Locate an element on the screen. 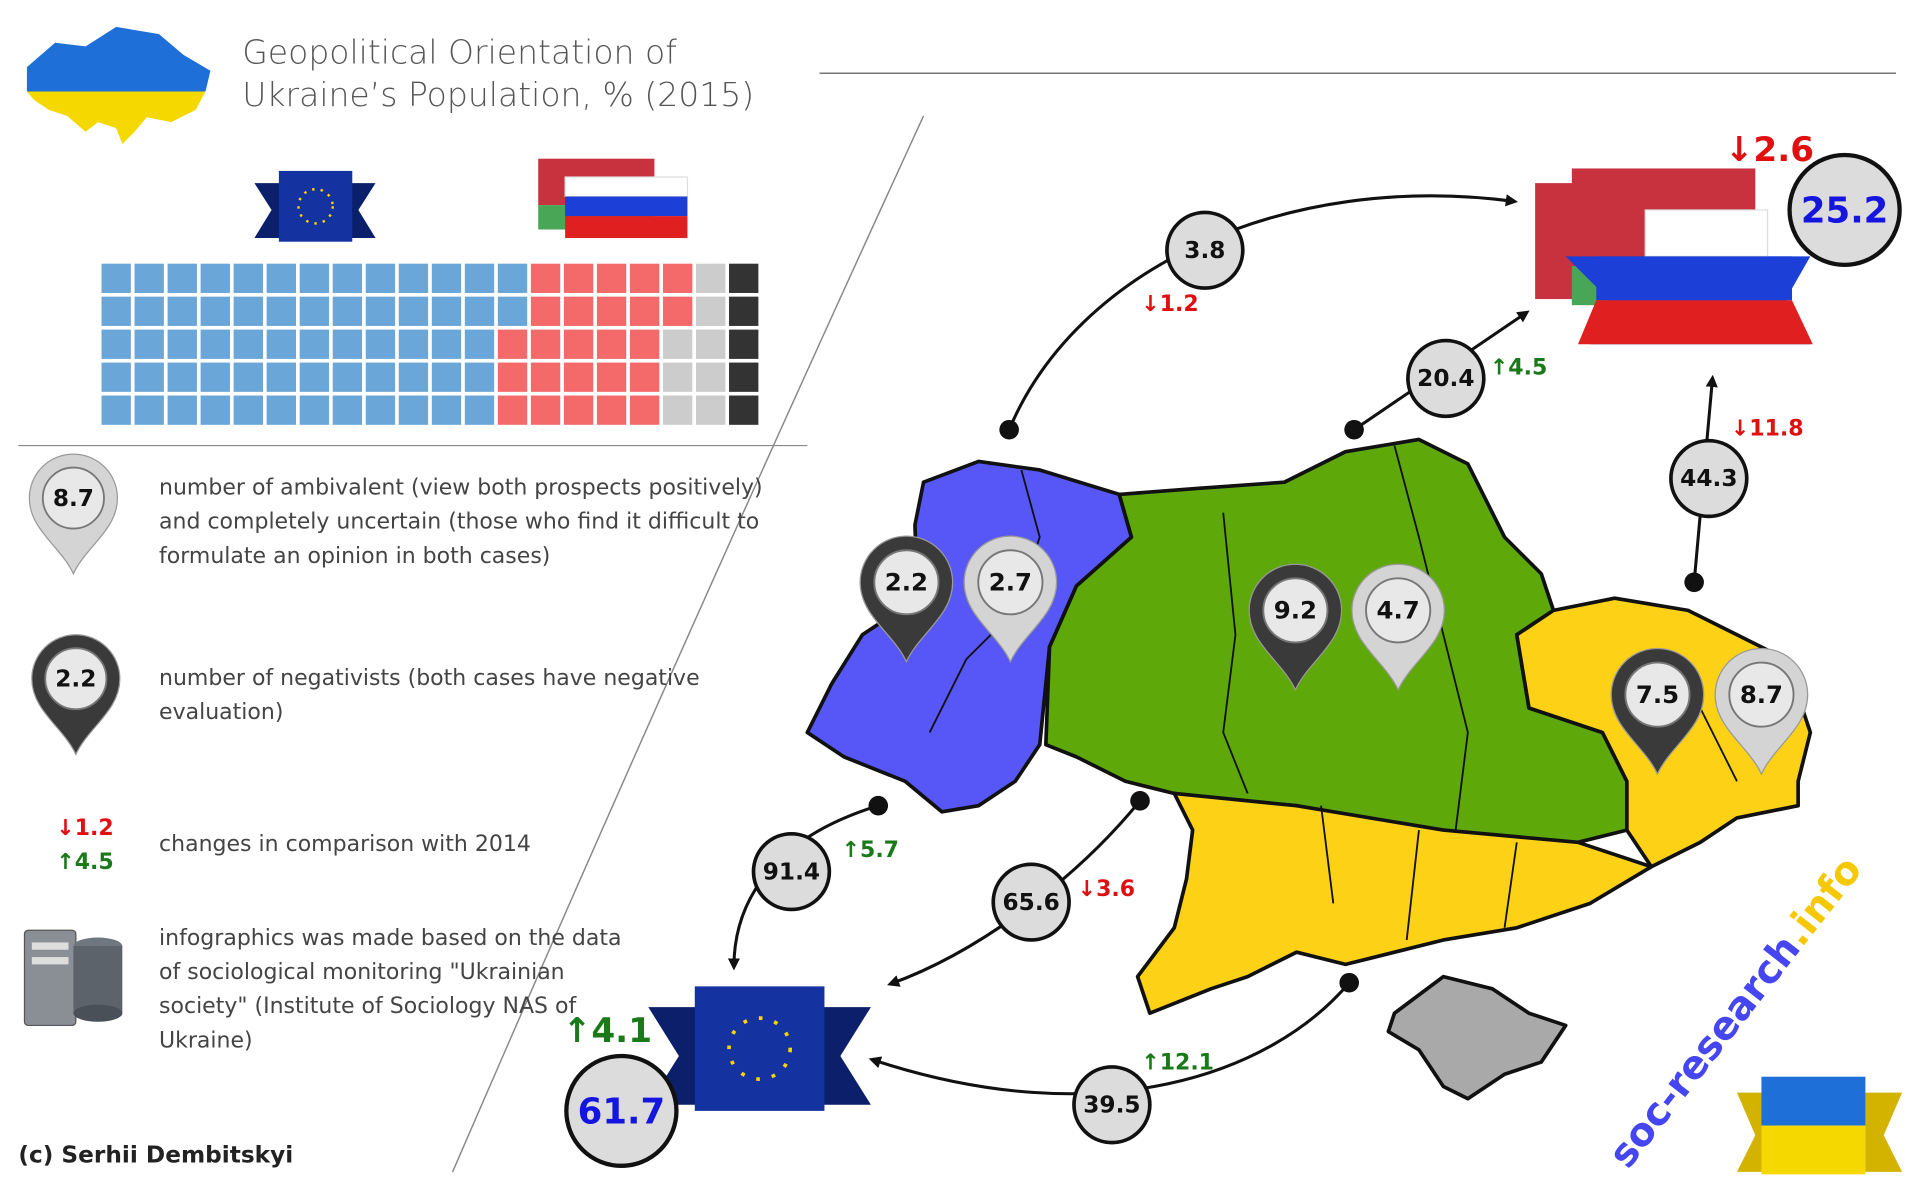 This screenshot has width=1918, height=1200. flow-change: ↓11.8 is located at coordinates (1767, 429).